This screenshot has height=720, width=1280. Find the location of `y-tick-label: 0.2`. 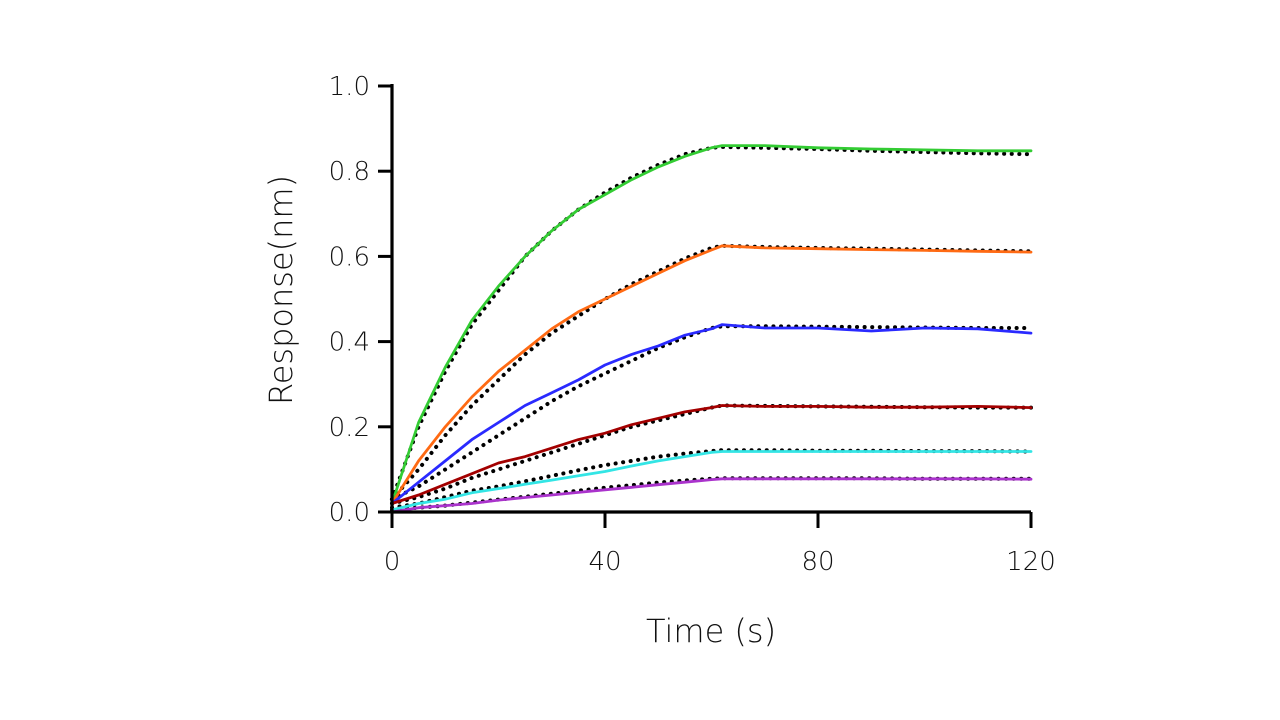

y-tick-label: 0.2 is located at coordinates (349, 428).